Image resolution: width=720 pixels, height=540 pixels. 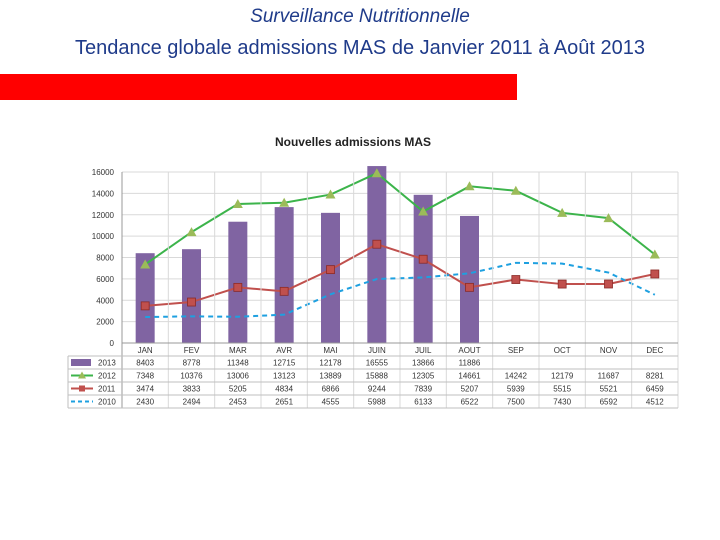 I want to click on legend-key-2013, so click(x=81, y=362).